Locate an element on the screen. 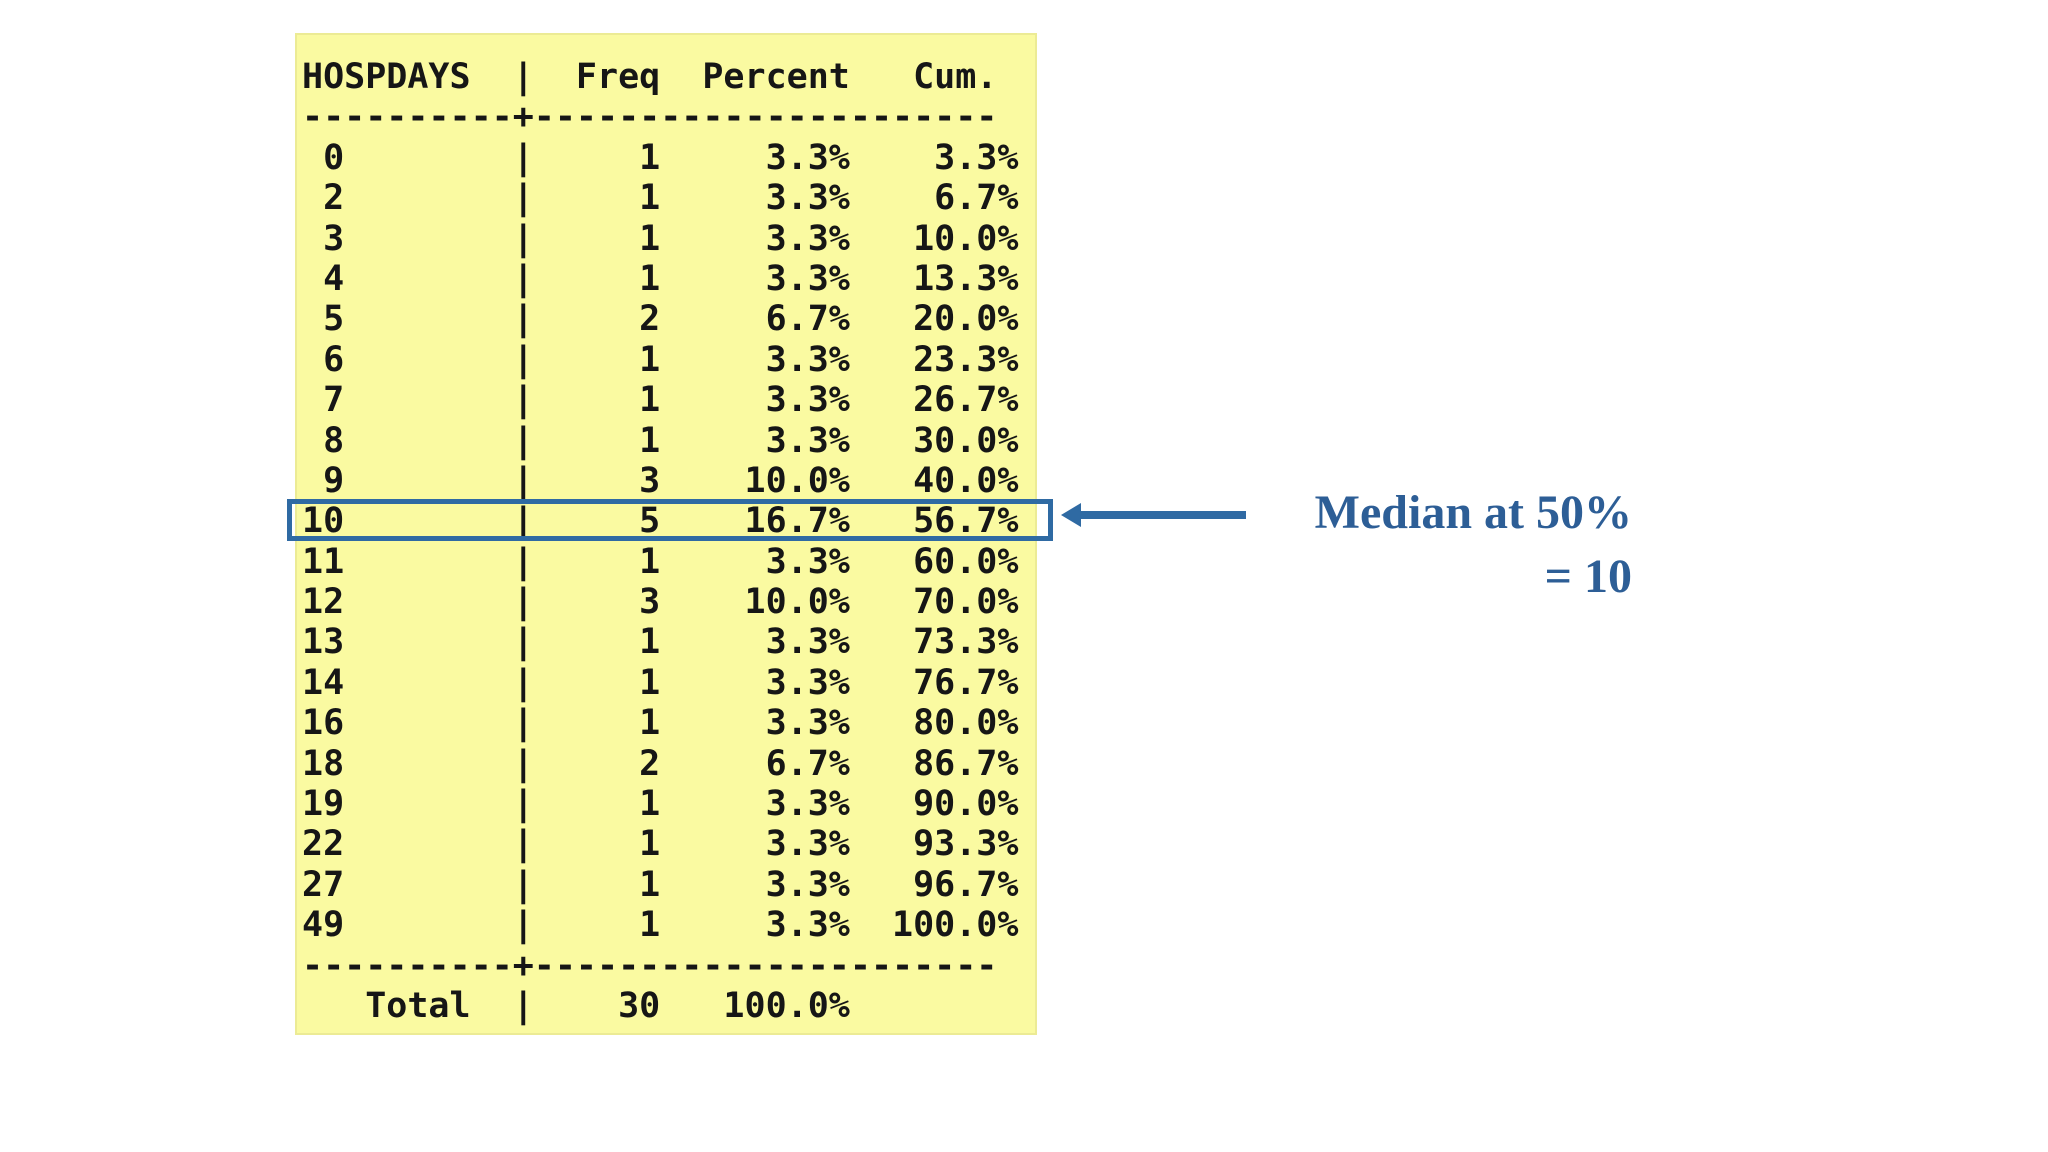  table-row: 14 | 1 3.3% 76.7% is located at coordinates (660, 682).